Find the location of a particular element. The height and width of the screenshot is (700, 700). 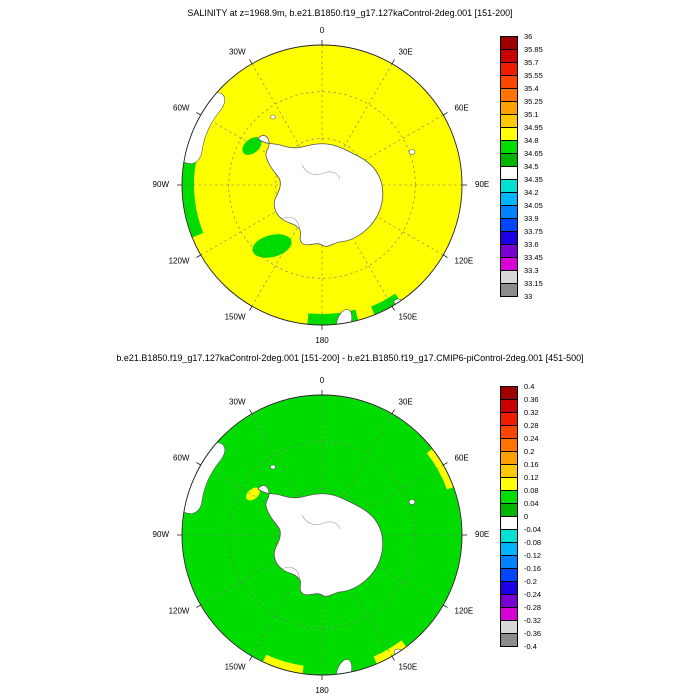

colorbar-tick-label: 35.55 is located at coordinates (533, 75).